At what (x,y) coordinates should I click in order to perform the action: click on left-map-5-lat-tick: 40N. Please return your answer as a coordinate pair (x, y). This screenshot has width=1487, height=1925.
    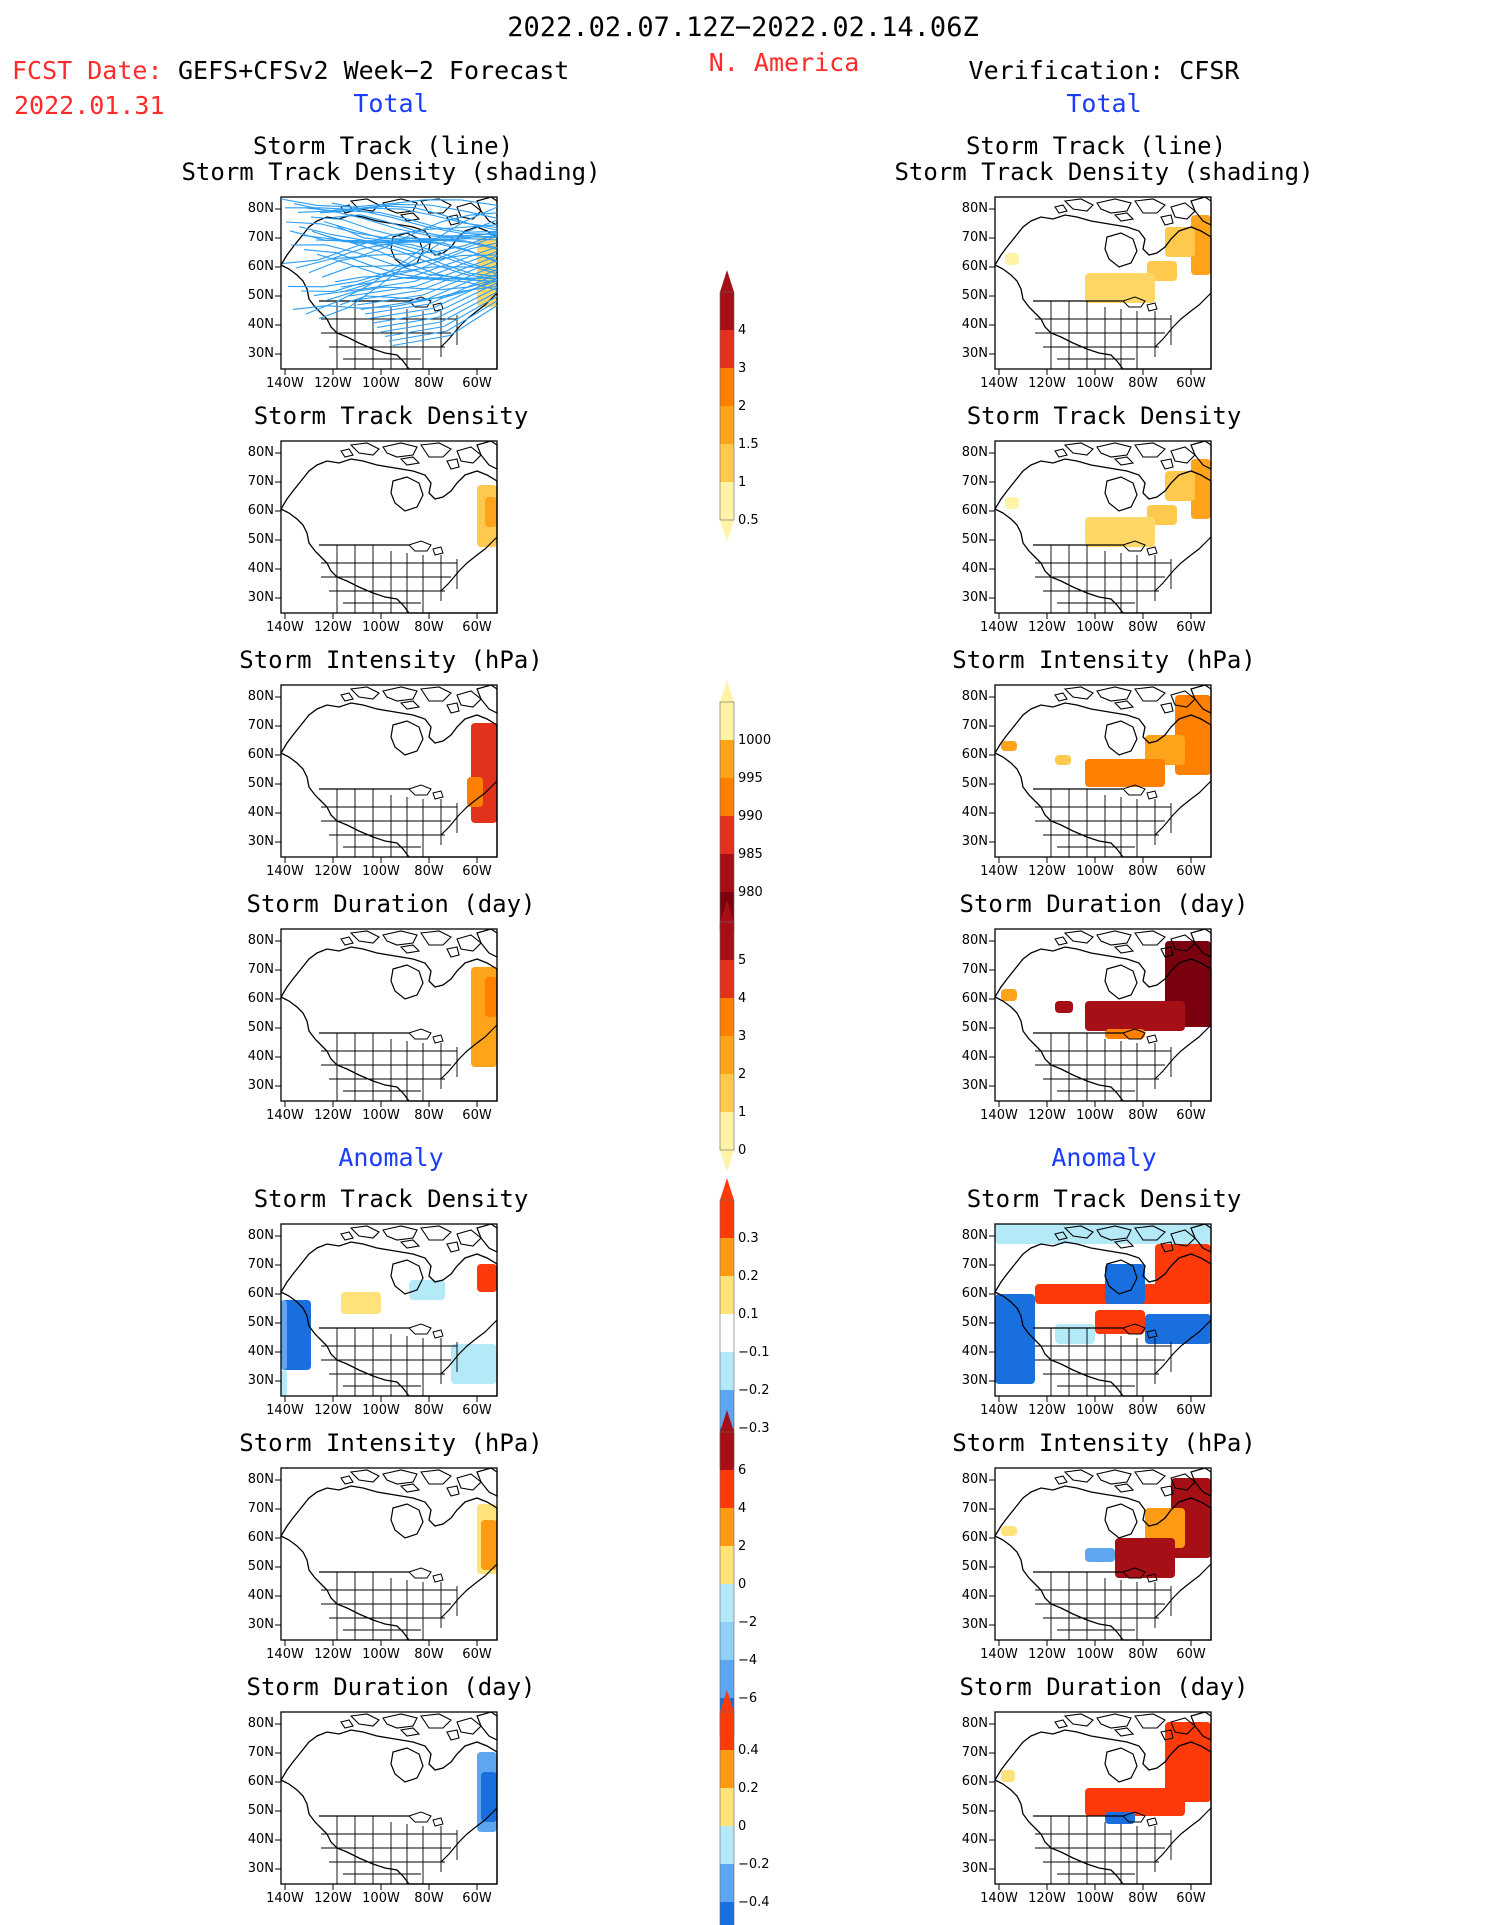
    Looking at the image, I should click on (260, 1351).